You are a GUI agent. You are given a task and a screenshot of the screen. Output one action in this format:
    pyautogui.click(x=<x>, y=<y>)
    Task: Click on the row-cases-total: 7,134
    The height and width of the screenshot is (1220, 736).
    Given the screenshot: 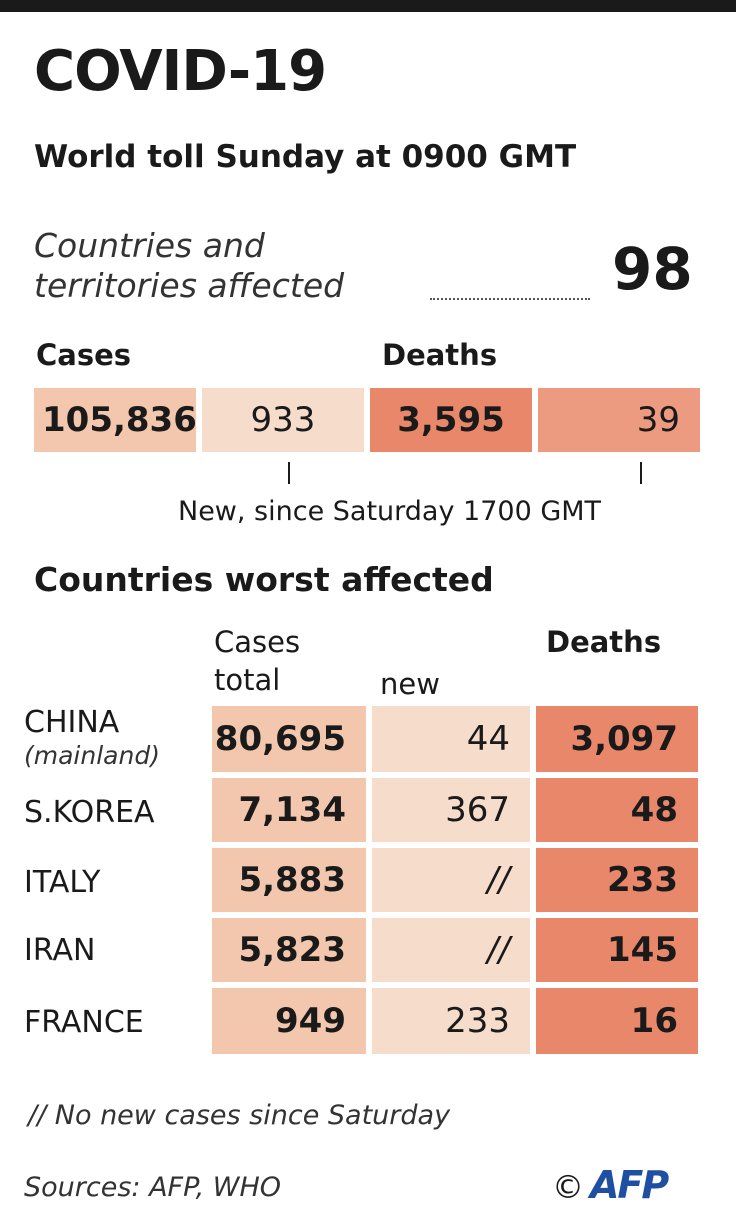 What is the action you would take?
    pyautogui.click(x=289, y=810)
    